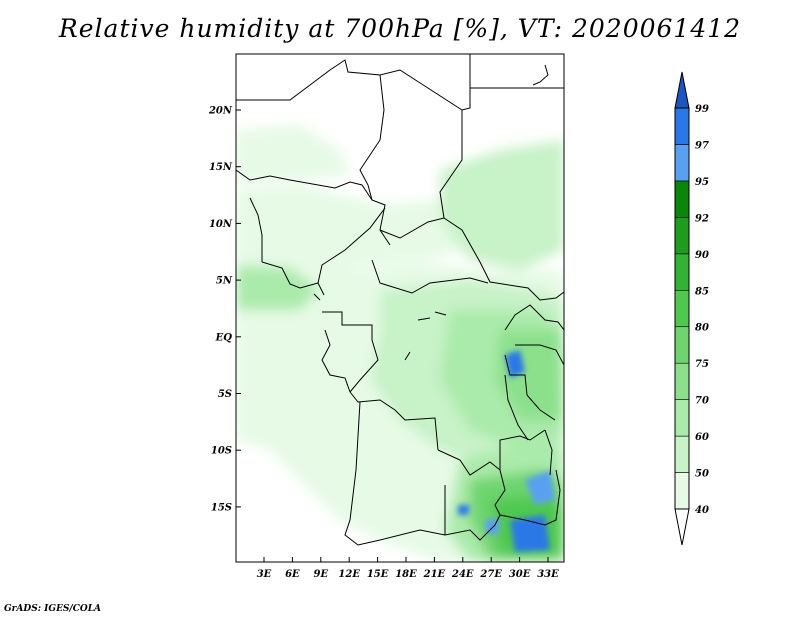 The height and width of the screenshot is (618, 800). What do you see at coordinates (221, 451) in the screenshot?
I see `lat-label: 10S` at bounding box center [221, 451].